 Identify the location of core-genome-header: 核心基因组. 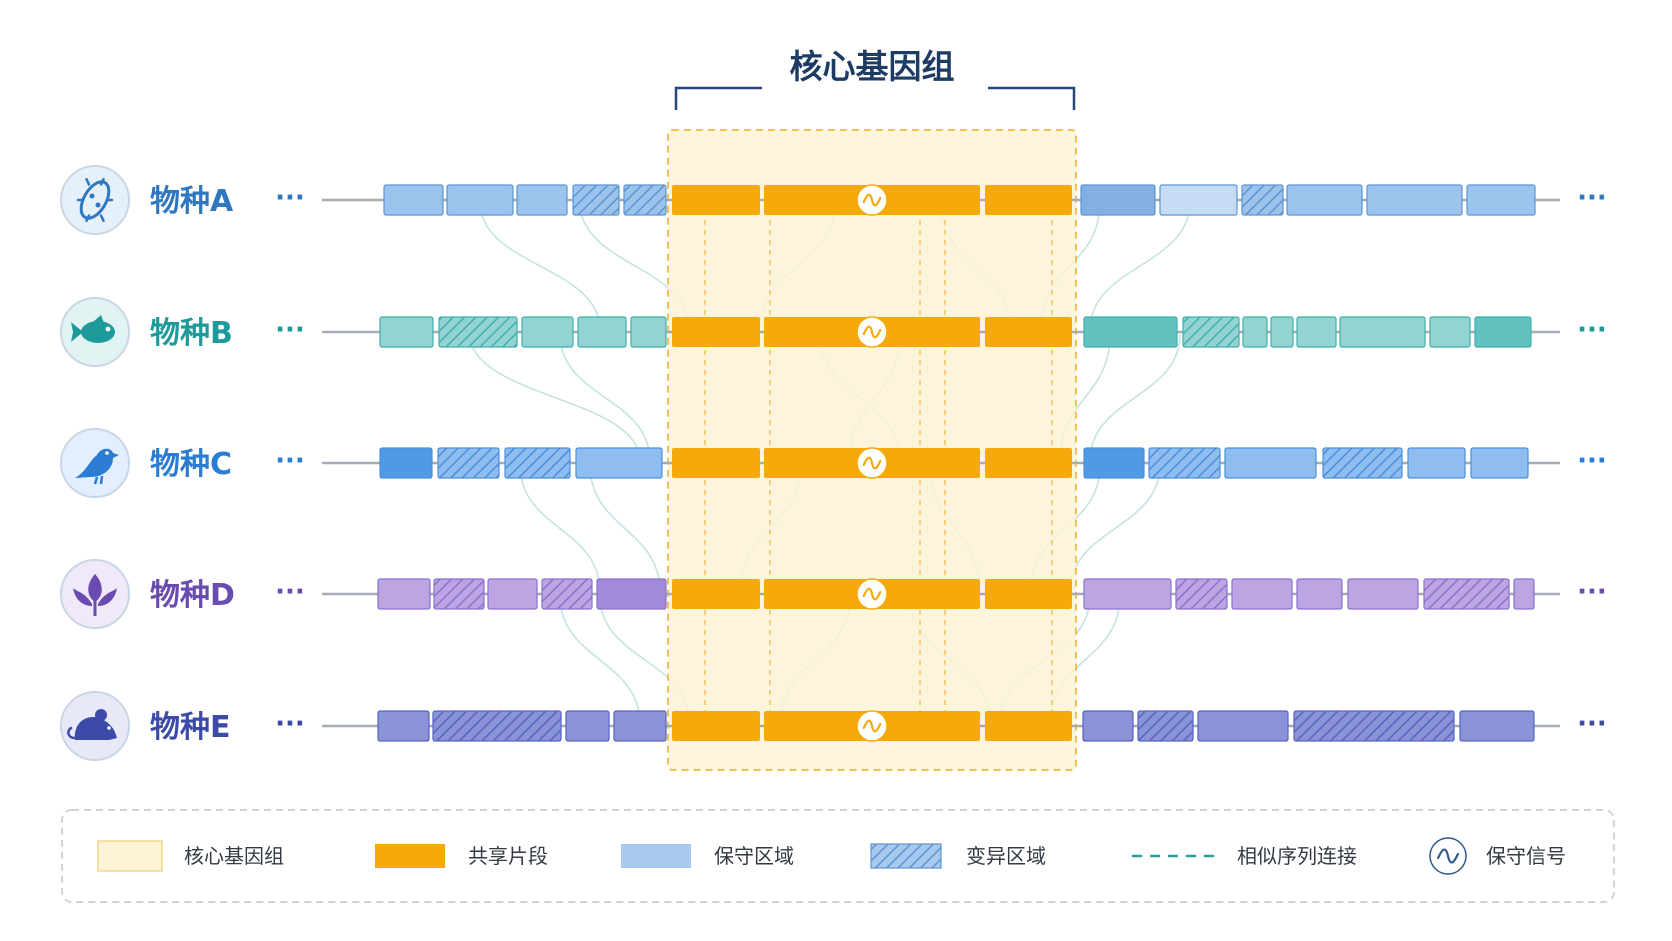
(875, 78).